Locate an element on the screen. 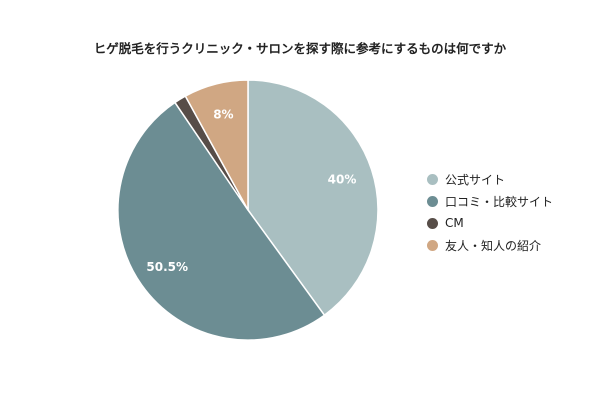 The image size is (600, 400). legend-item-2: CM is located at coordinates (490, 223).